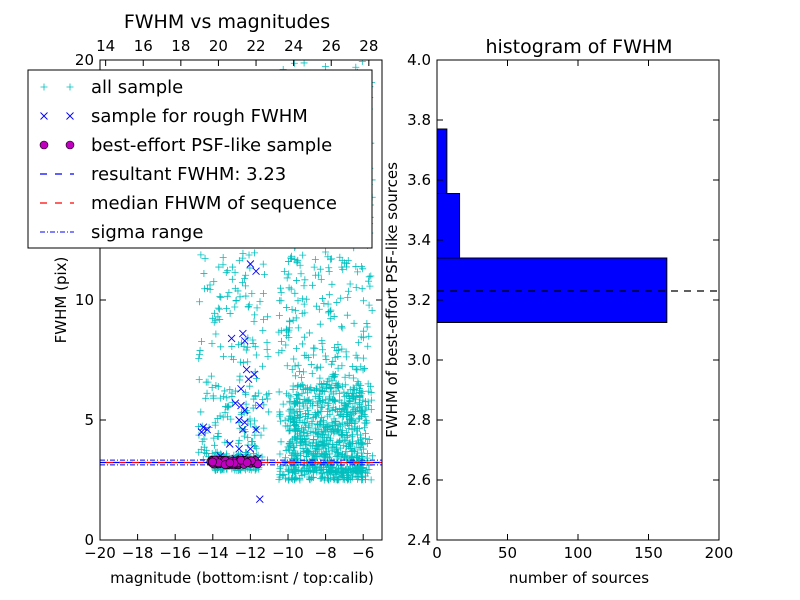 The image size is (800, 600). I want to click on top-tick-label: 24, so click(293, 46).